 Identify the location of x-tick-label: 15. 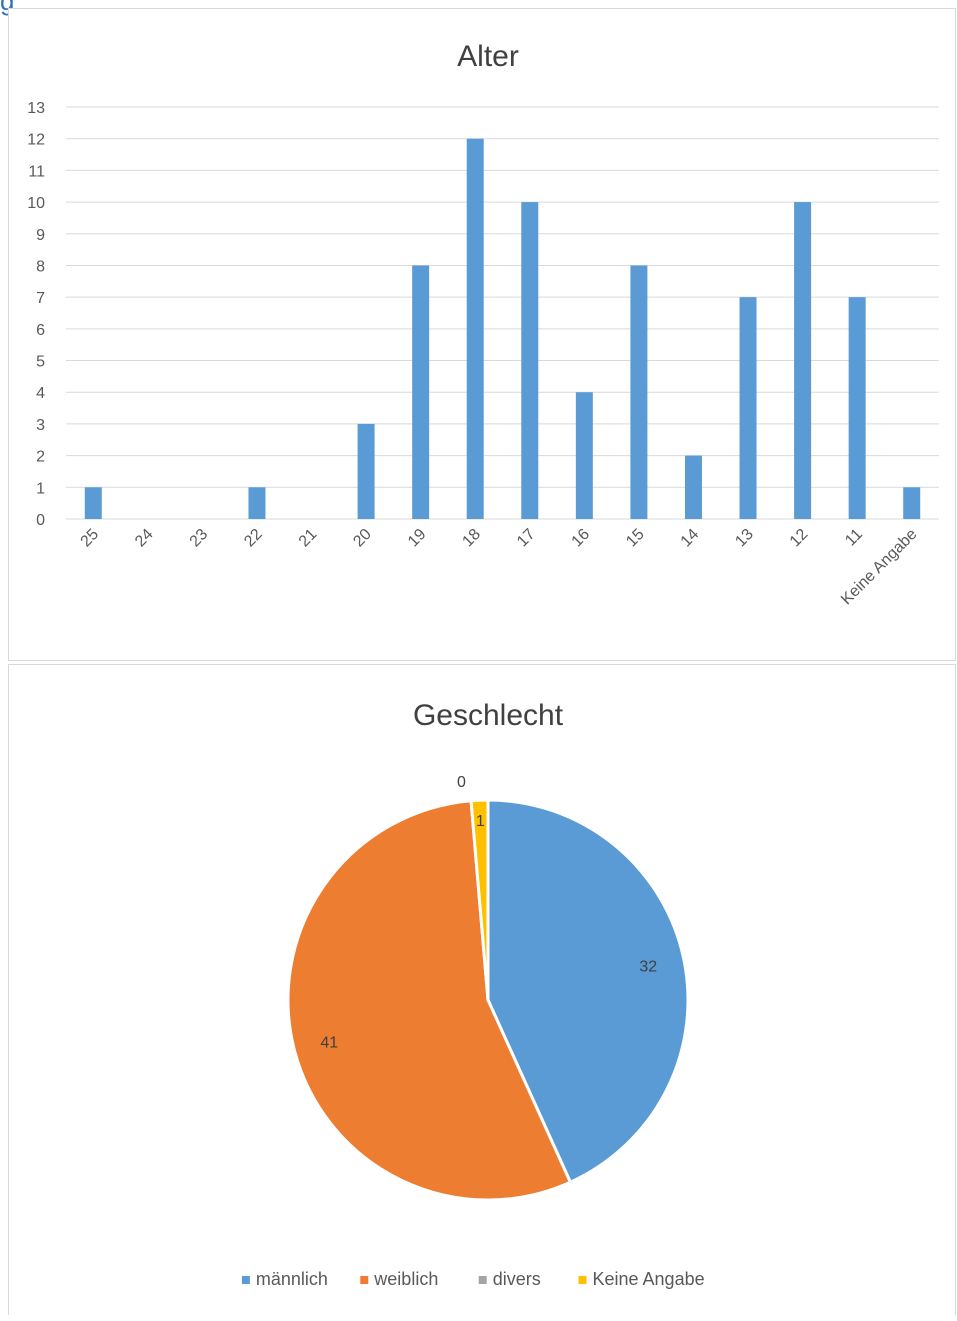
(635, 538).